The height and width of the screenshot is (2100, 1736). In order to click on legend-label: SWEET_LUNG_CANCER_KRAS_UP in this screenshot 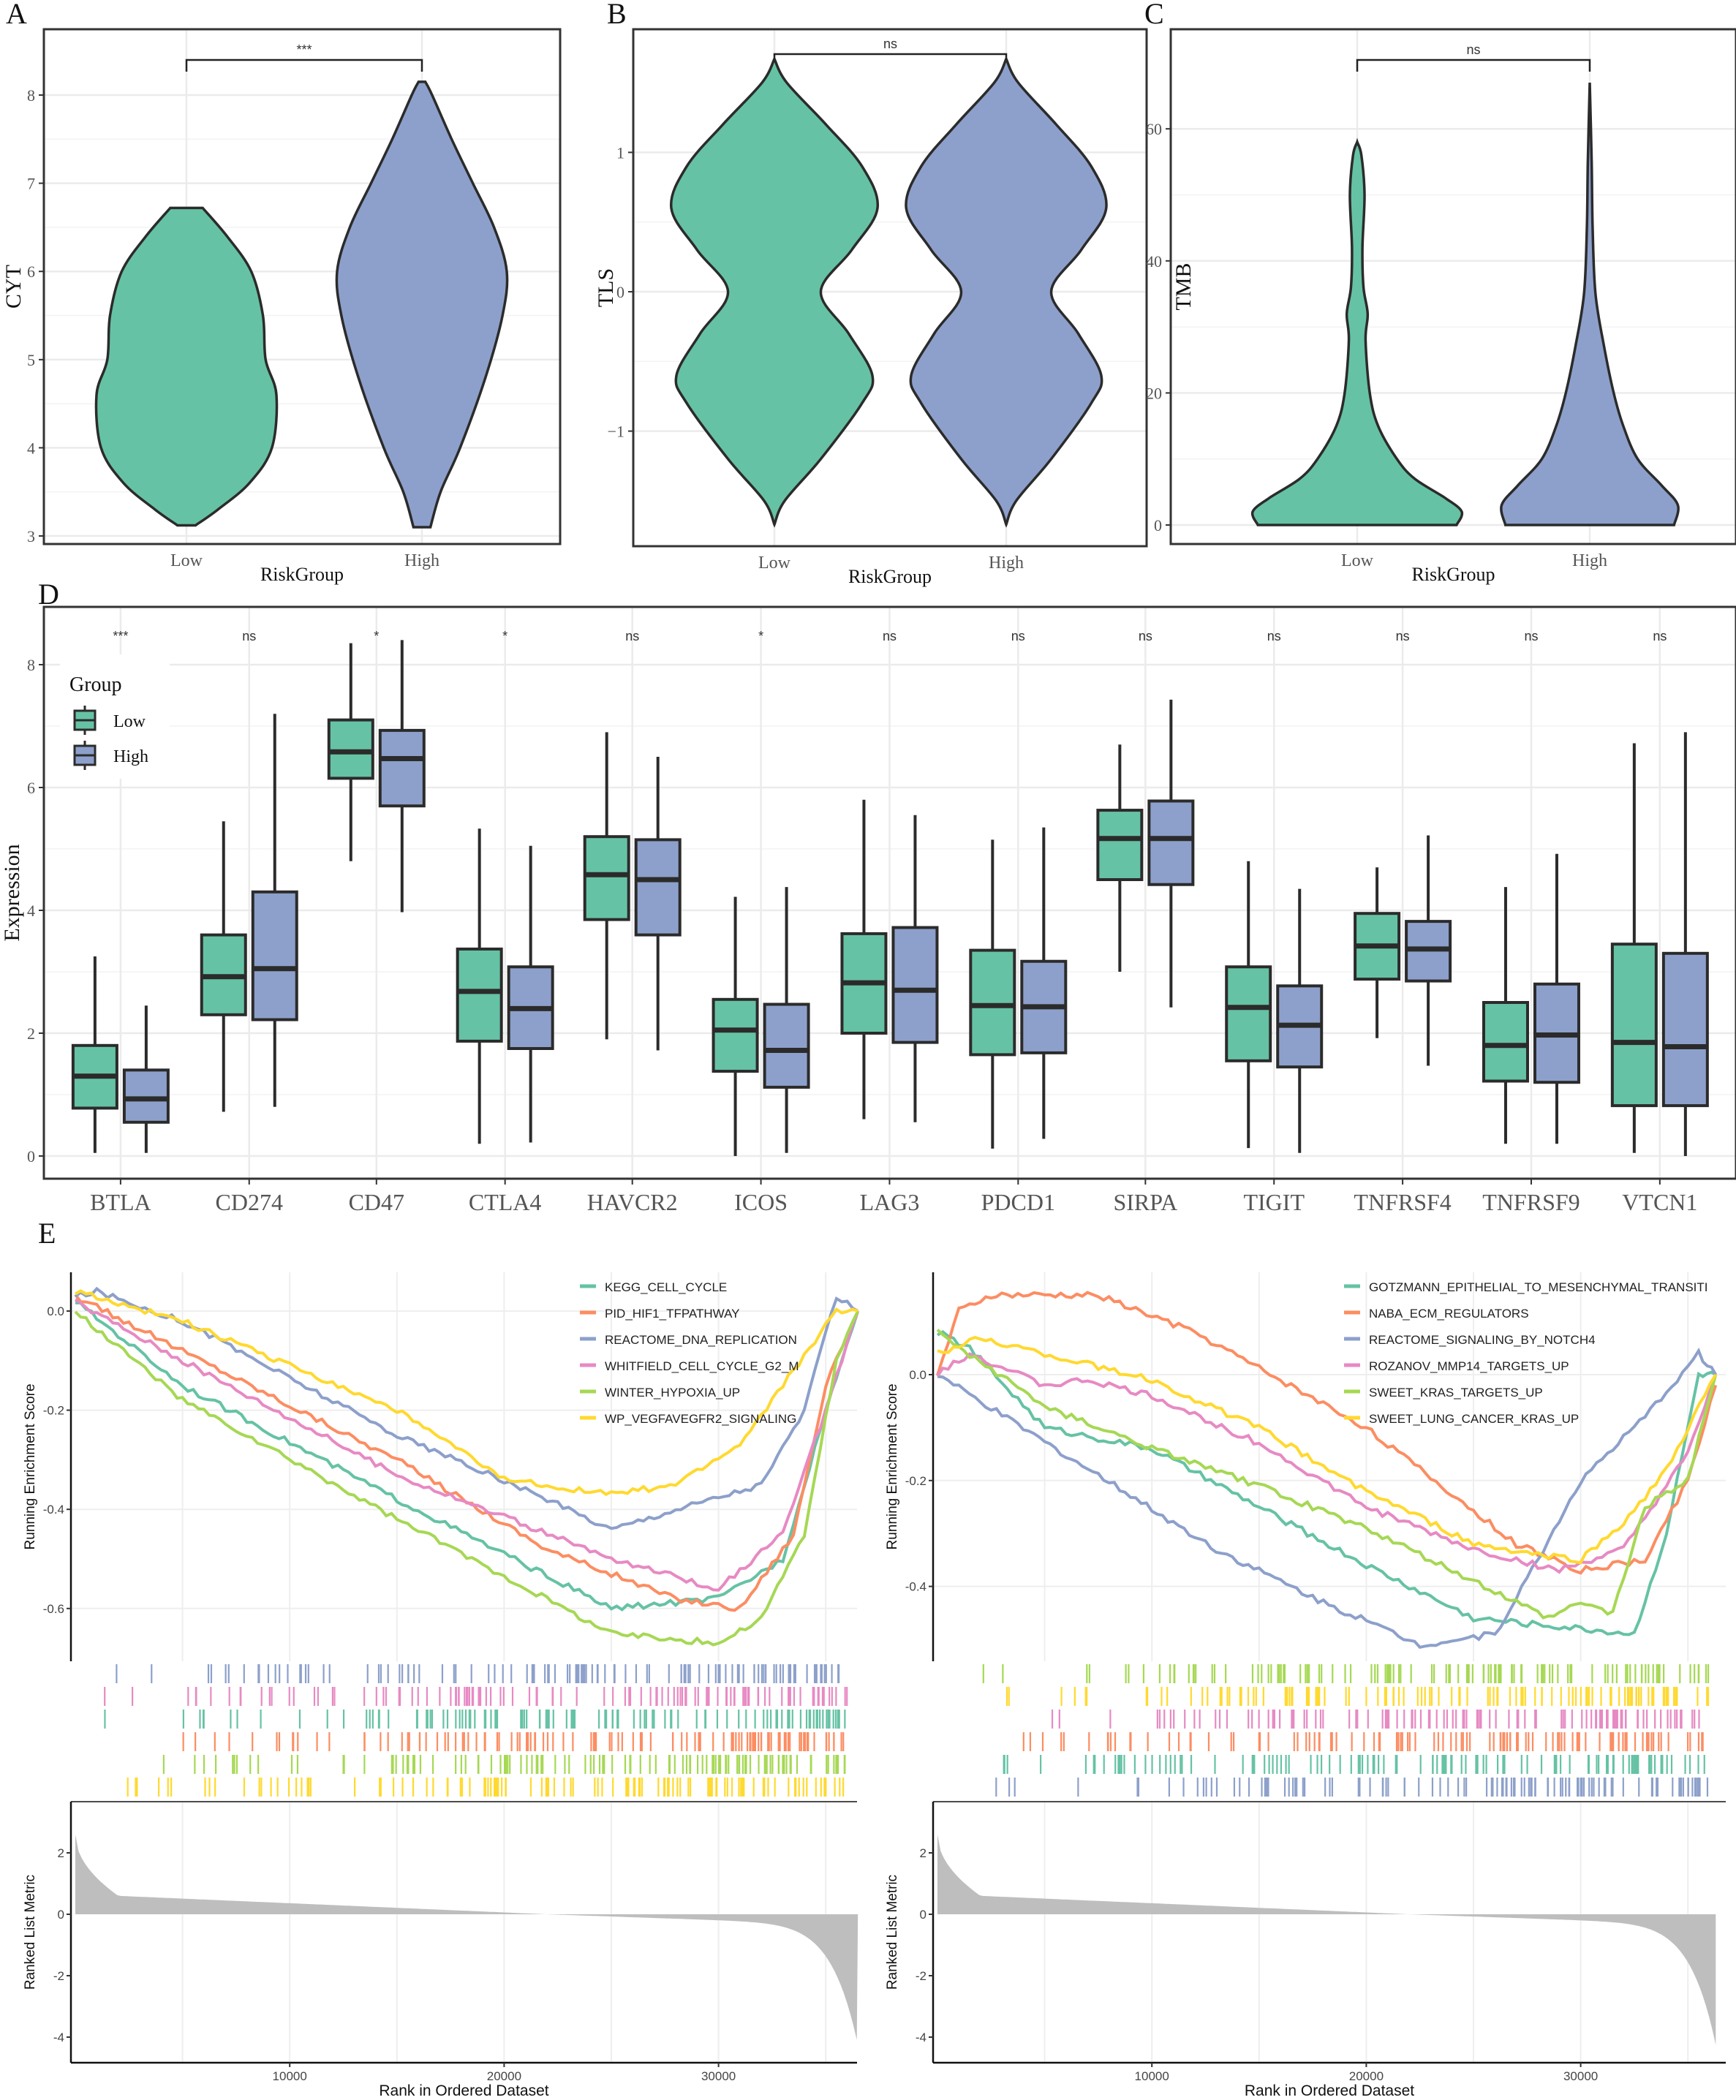, I will do `click(1474, 1419)`.